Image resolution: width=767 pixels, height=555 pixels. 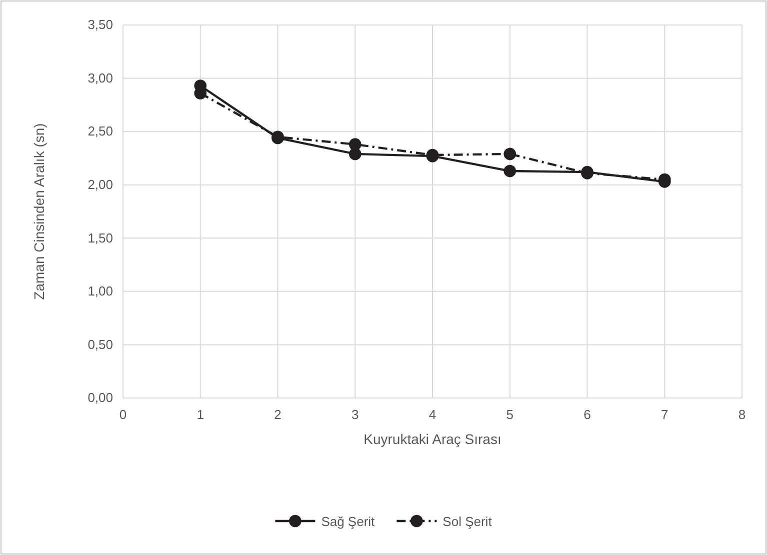 I want to click on x-tick-label: 6, so click(x=587, y=414).